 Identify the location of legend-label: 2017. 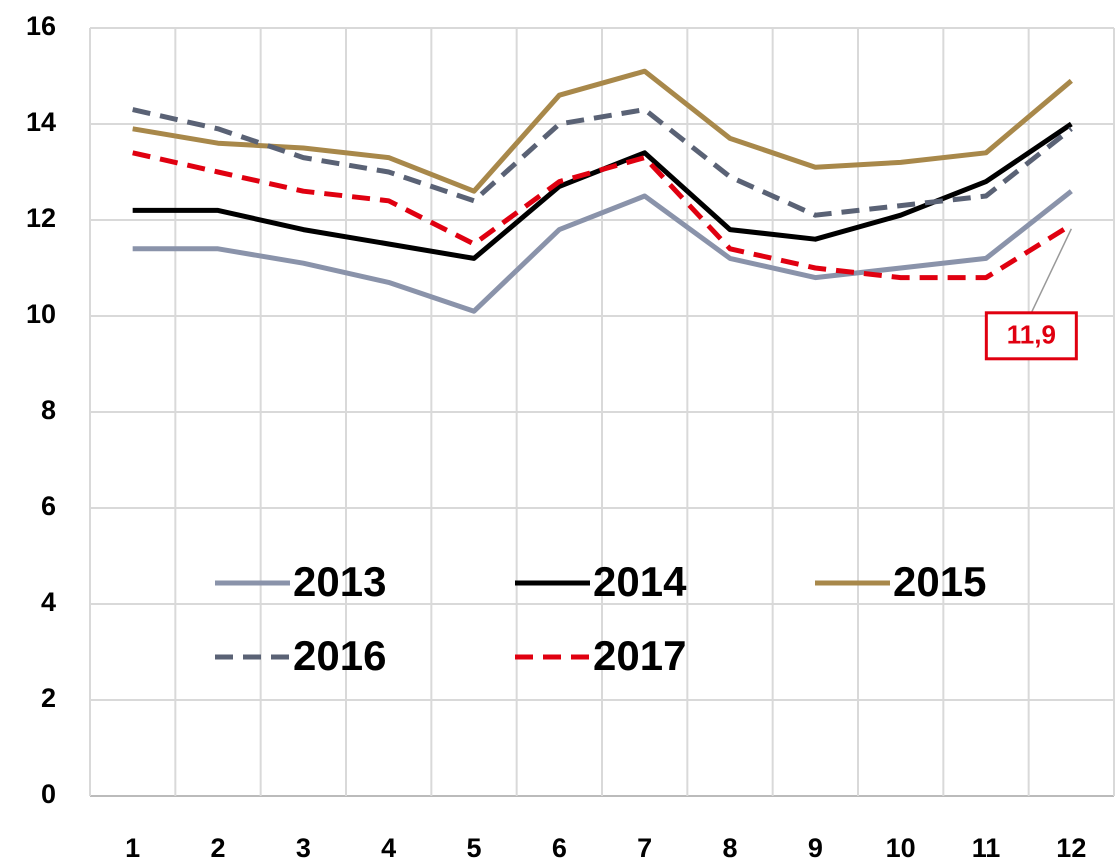
(639, 655).